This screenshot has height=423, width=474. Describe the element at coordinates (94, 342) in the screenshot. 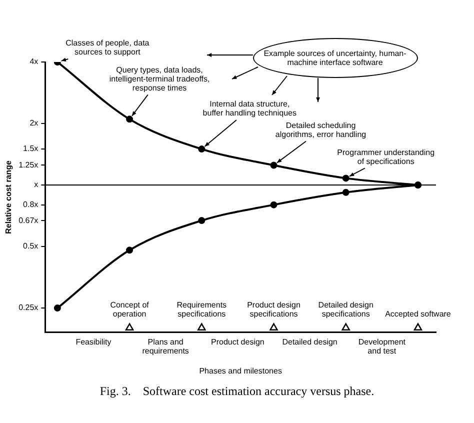

I see `text: Feasibility` at that location.